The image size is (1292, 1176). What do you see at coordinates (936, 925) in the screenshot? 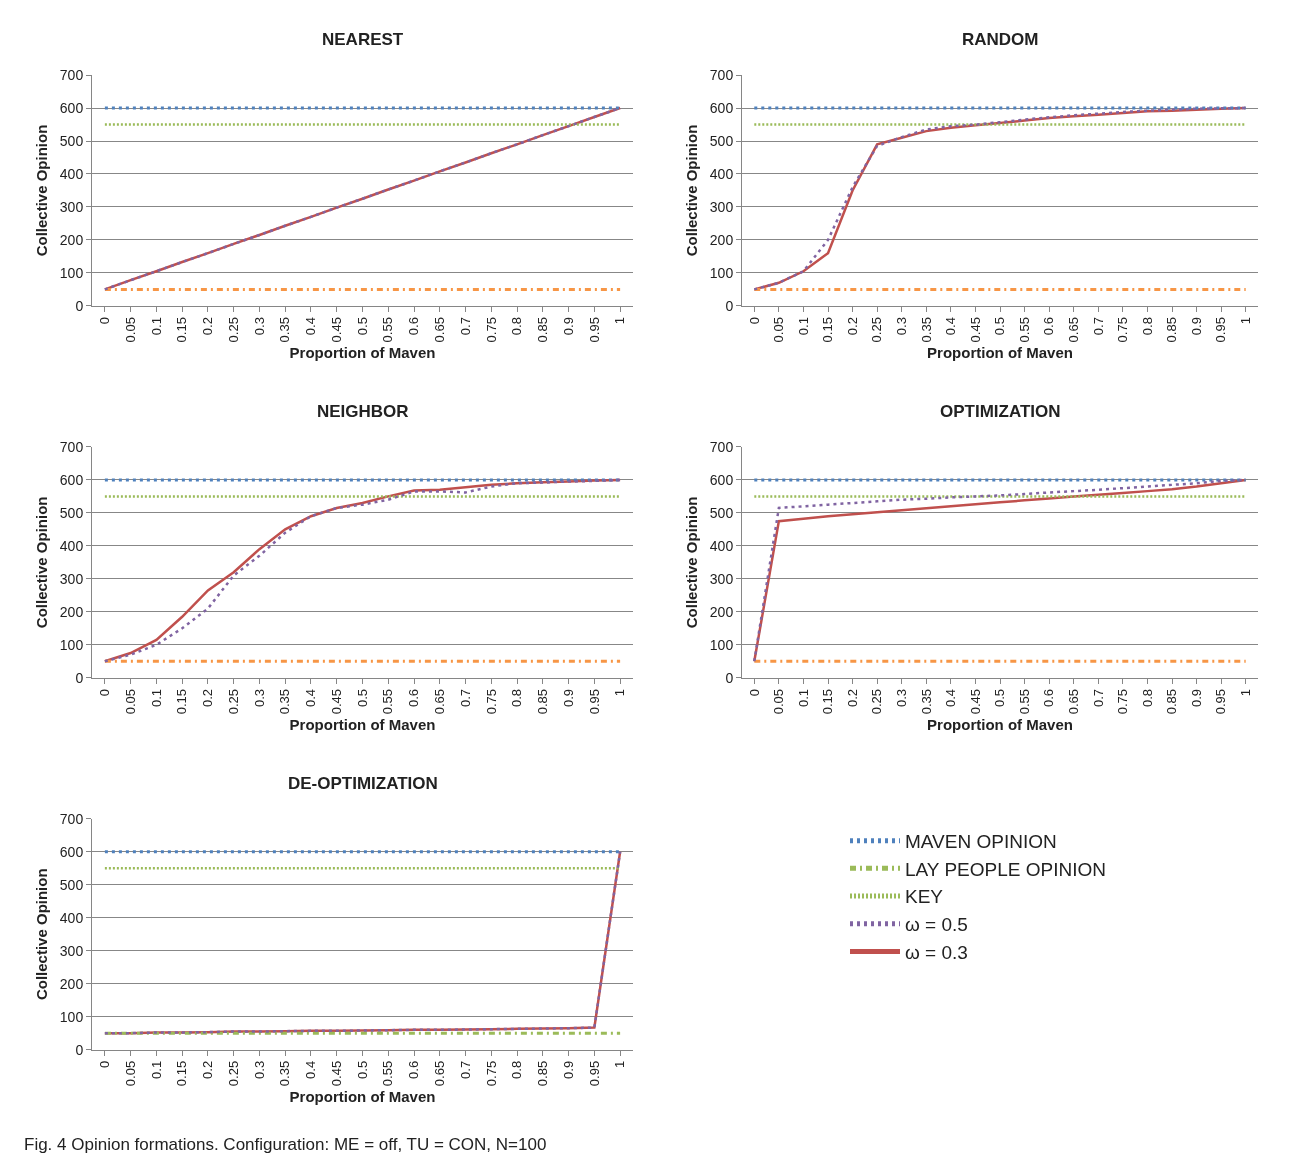
I see `legend-label: ω = 0.5` at bounding box center [936, 925].